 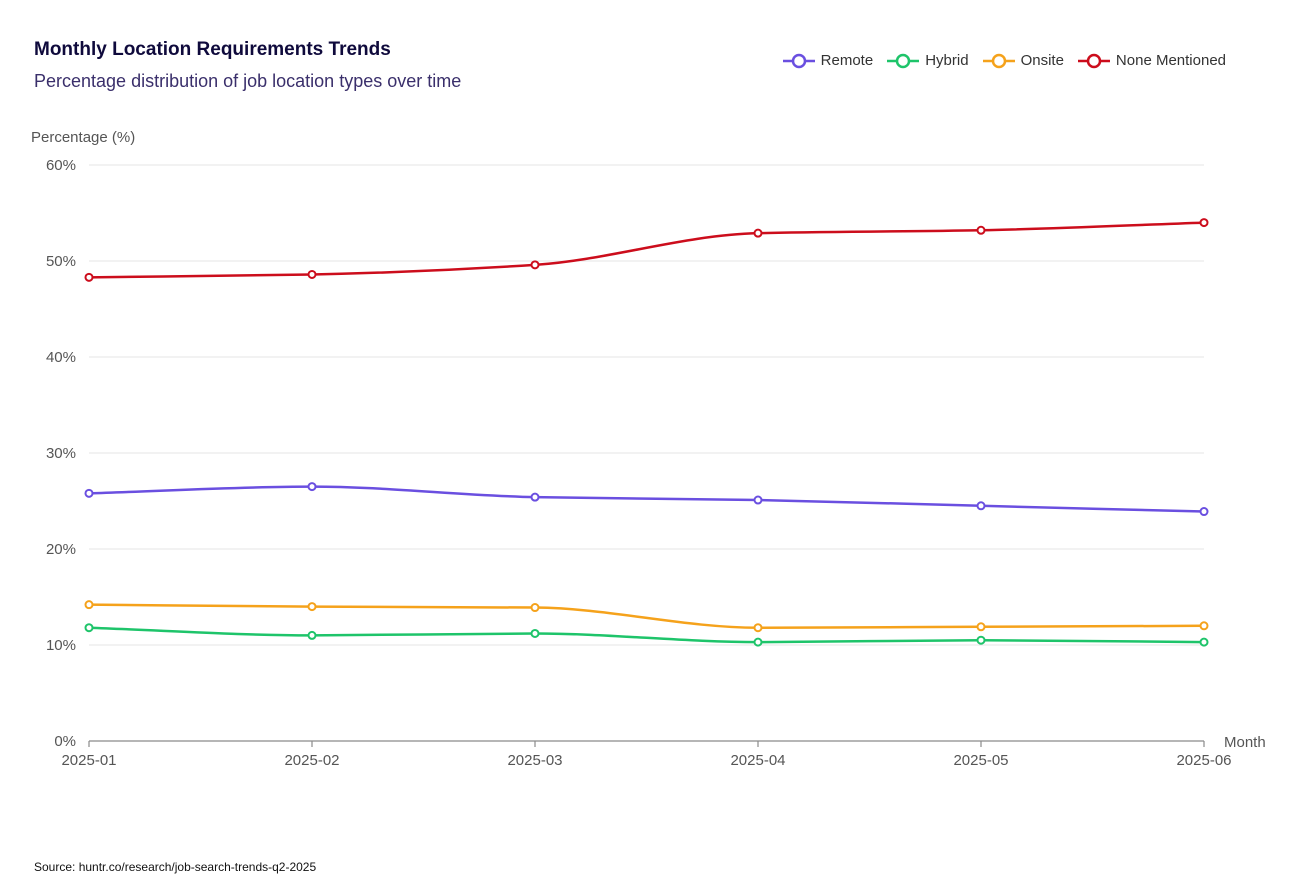 I want to click on x-tick-label: 2025-02, so click(x=311, y=760).